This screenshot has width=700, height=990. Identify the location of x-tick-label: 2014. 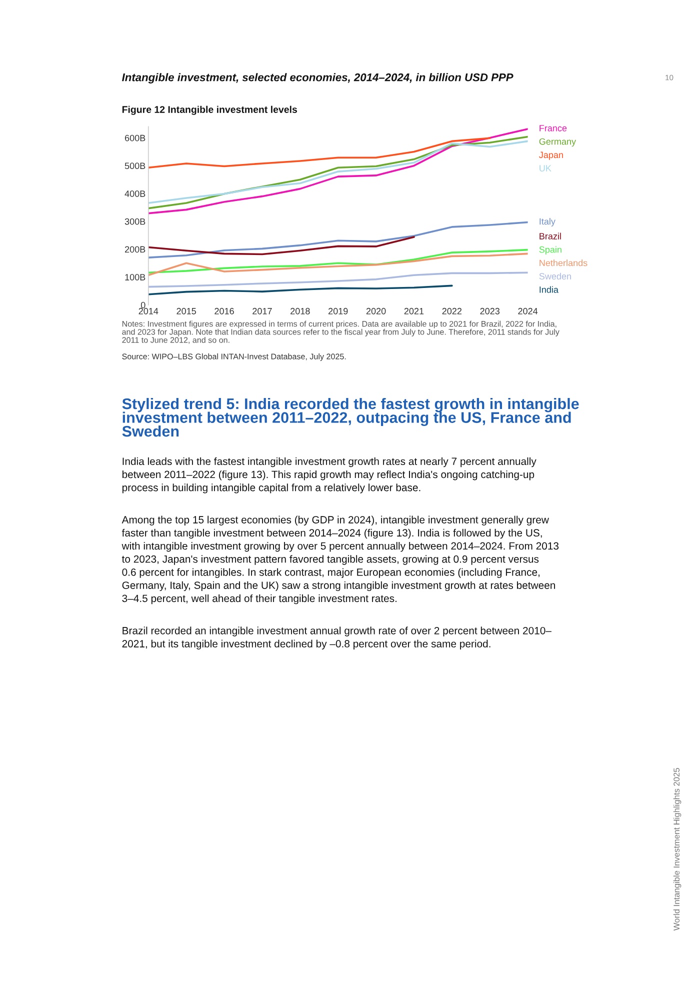
(148, 311).